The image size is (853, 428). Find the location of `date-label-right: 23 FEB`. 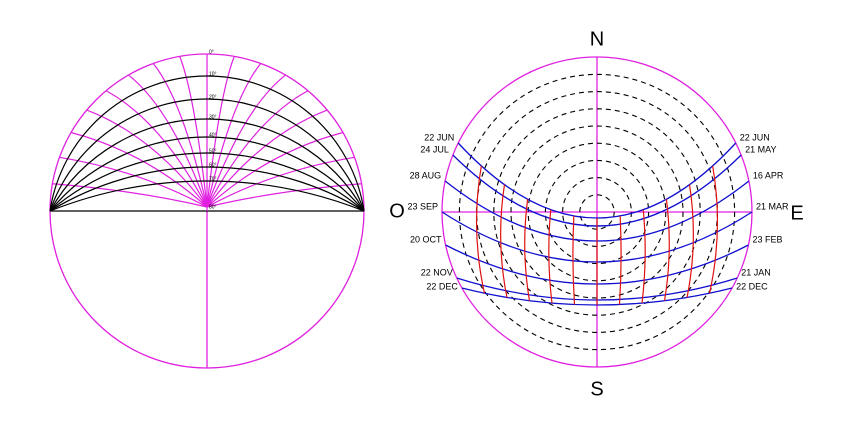

date-label-right: 23 FEB is located at coordinates (767, 239).